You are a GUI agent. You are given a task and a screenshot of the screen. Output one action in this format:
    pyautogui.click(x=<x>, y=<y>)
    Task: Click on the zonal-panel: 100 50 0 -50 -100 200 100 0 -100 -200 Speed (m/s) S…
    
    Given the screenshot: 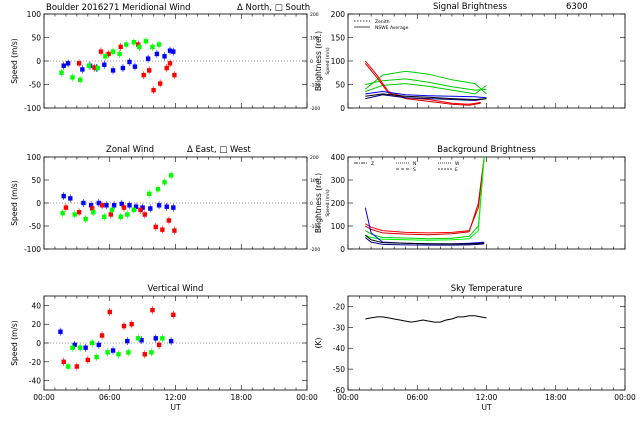 What is the action you would take?
    pyautogui.click(x=170, y=199)
    